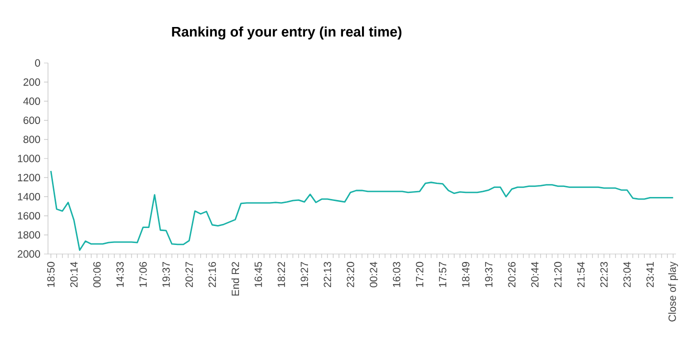 The height and width of the screenshot is (350, 699). I want to click on x-tick-label: 23:20, so click(350, 275).